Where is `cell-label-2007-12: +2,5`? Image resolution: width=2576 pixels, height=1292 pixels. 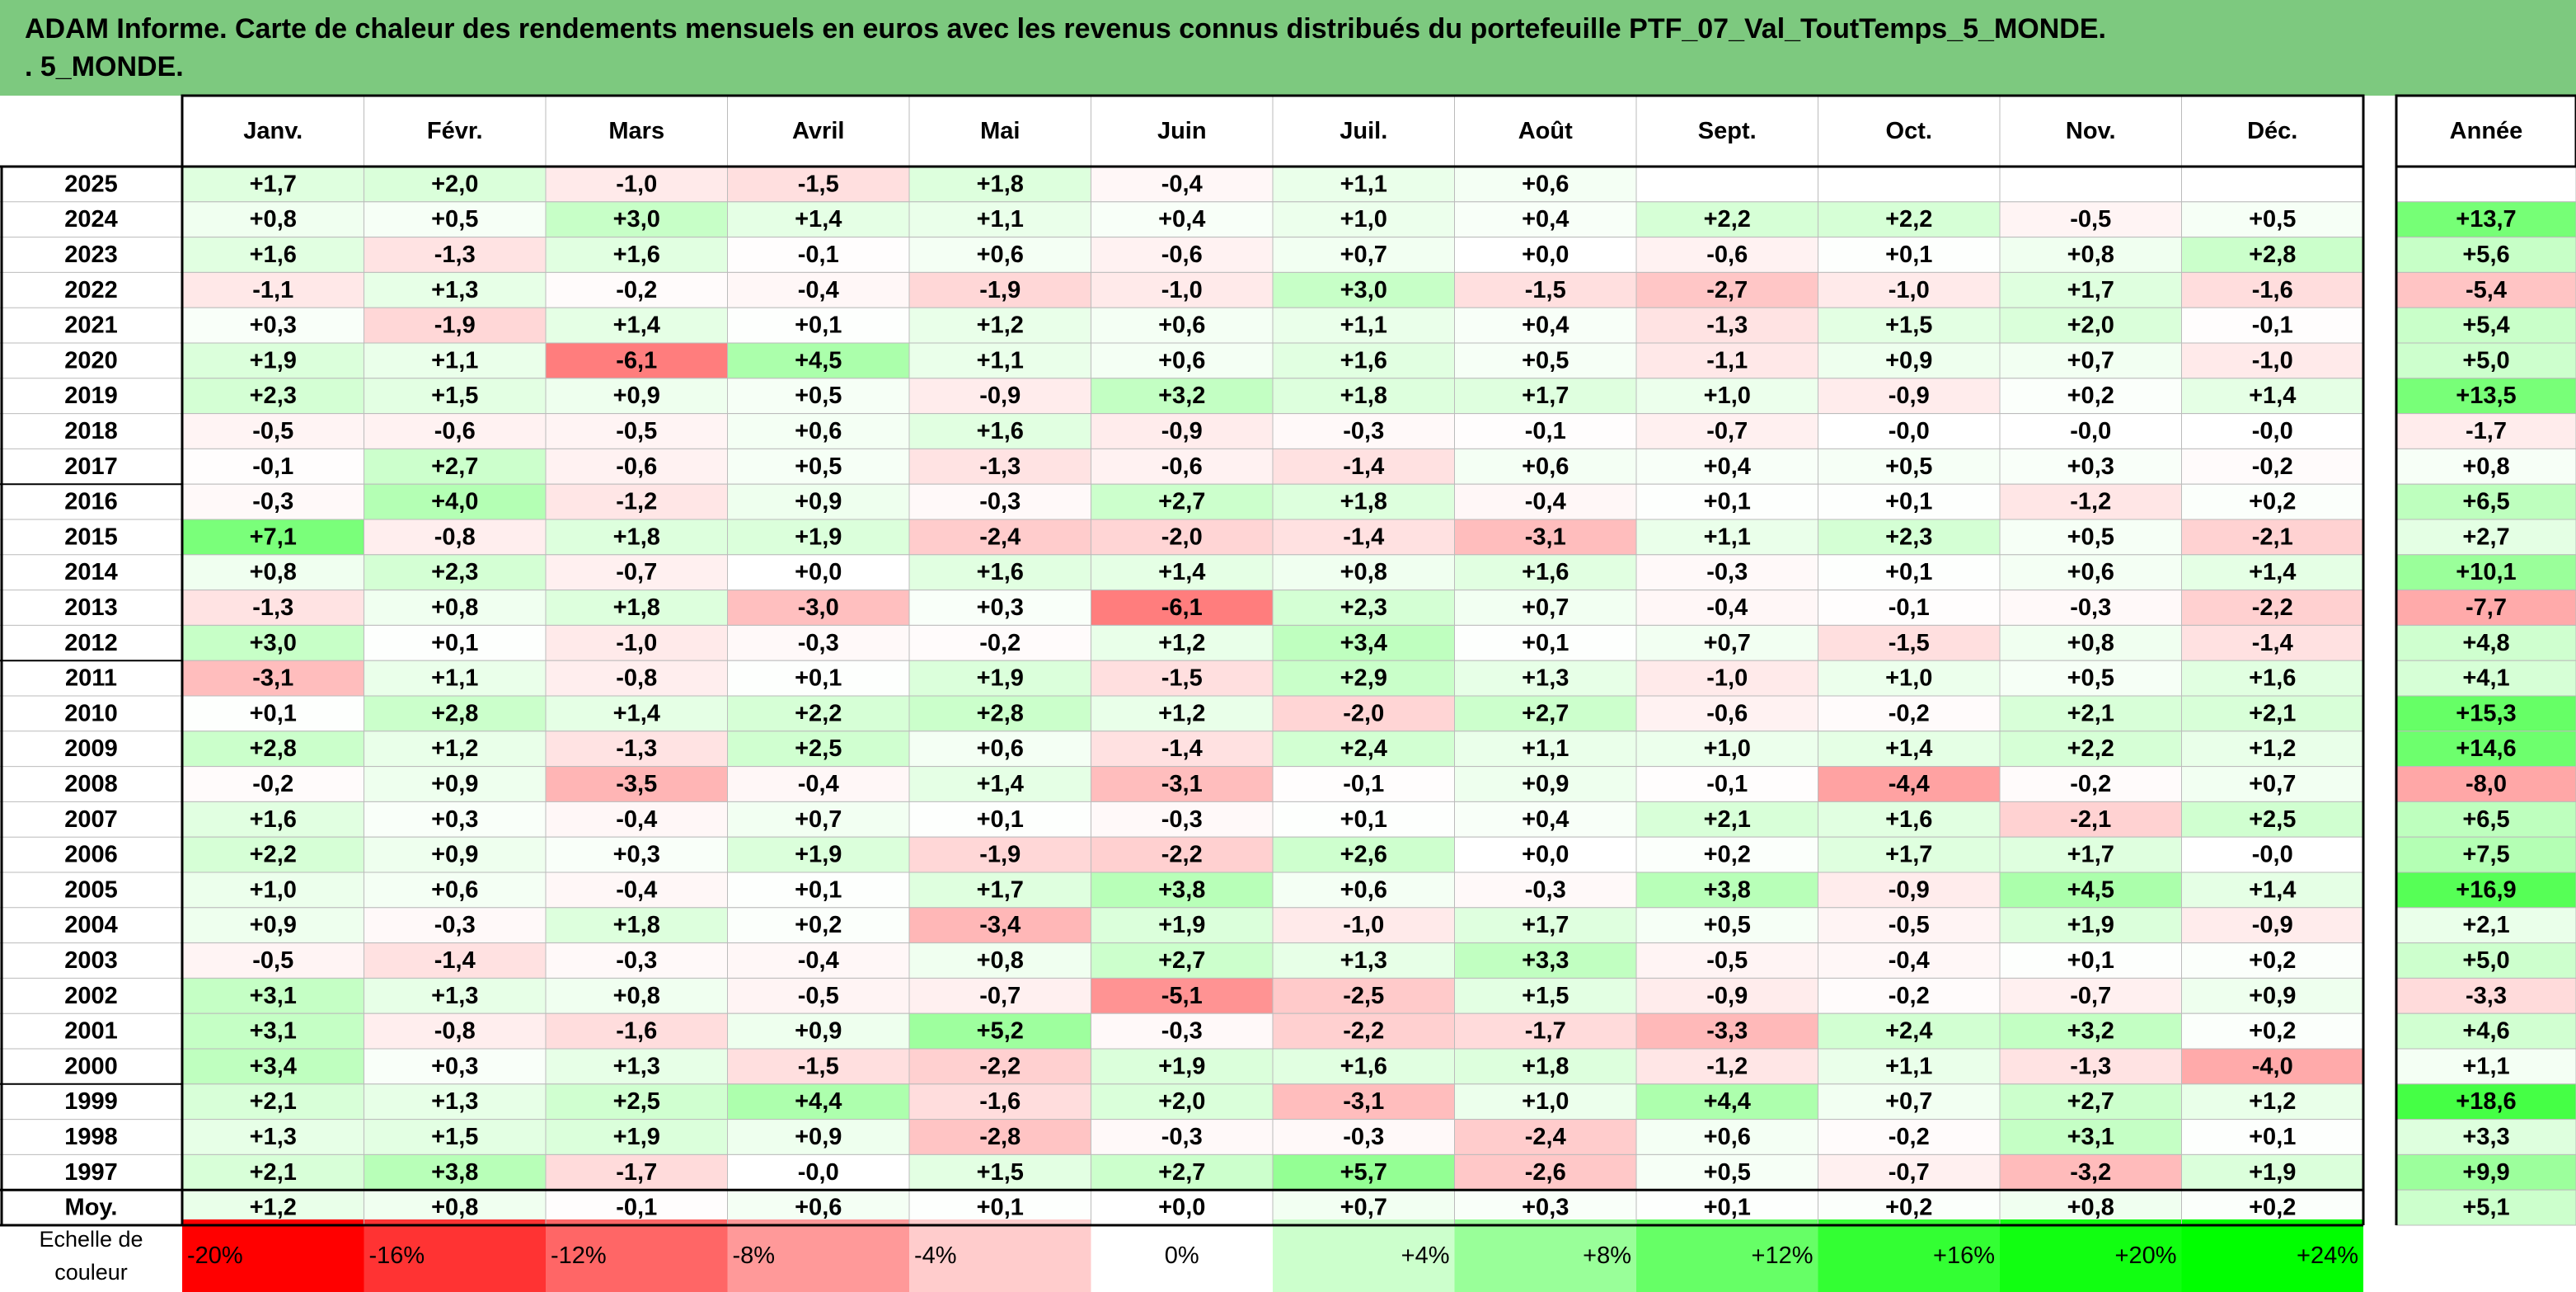 cell-label-2007-12: +2,5 is located at coordinates (2273, 819).